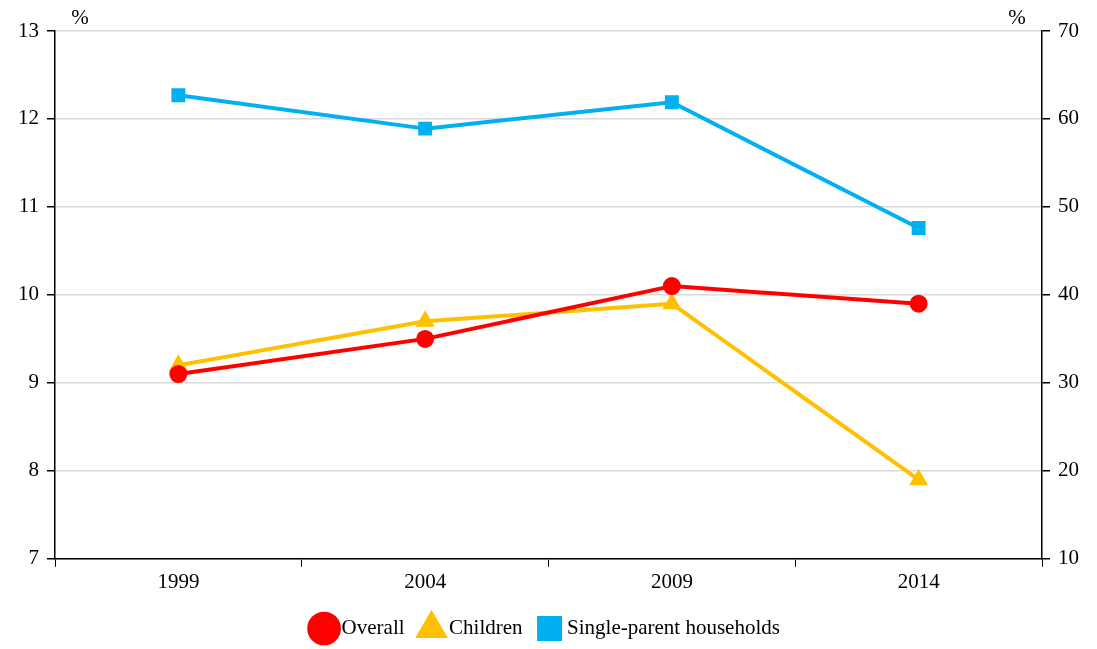 Image resolution: width=1097 pixels, height=649 pixels. Describe the element at coordinates (1068, 557) in the screenshot. I see `y2-tick-label: 10` at that location.